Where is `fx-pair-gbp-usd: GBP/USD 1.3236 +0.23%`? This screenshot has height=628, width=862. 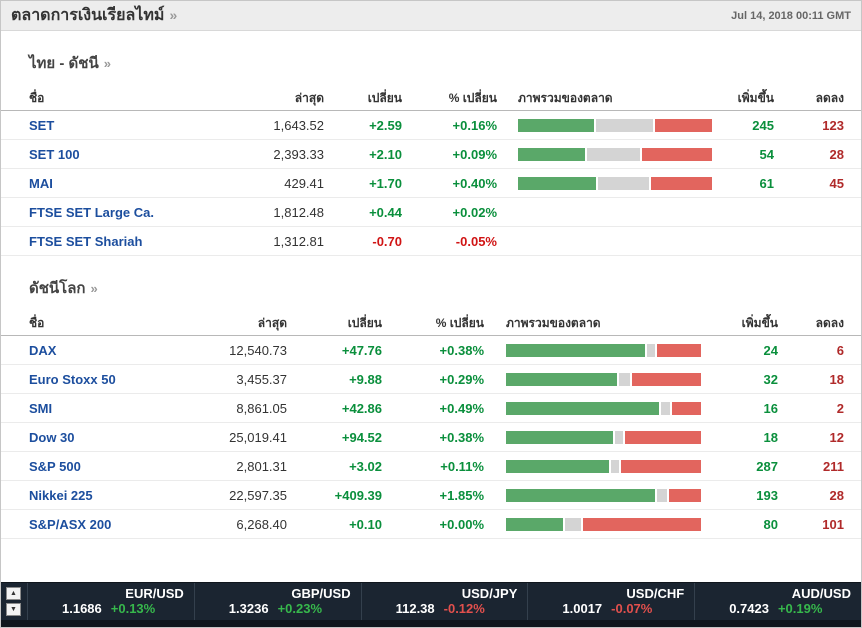
fx-pair-gbp-usd: GBP/USD 1.3236 +0.23% is located at coordinates (277, 601).